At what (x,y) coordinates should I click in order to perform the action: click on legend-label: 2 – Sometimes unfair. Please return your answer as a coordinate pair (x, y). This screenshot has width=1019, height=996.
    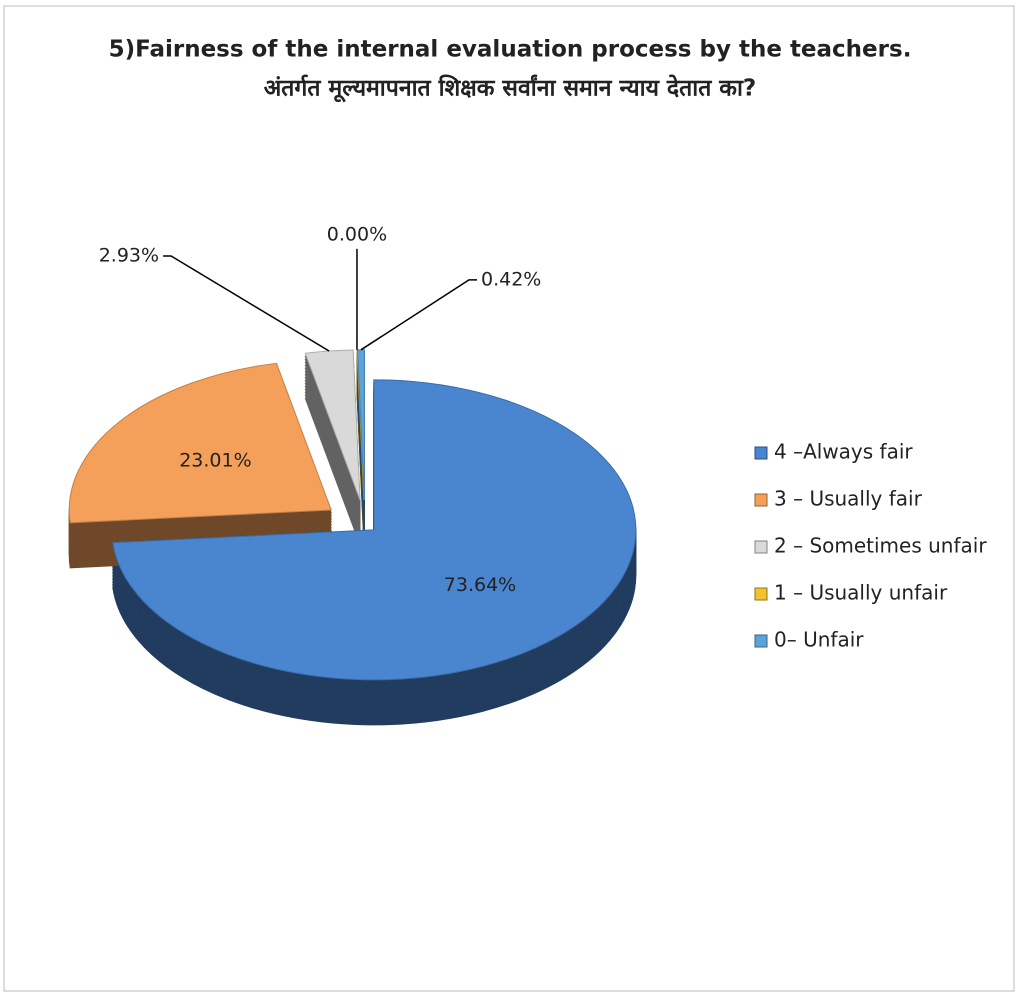
    Looking at the image, I should click on (880, 546).